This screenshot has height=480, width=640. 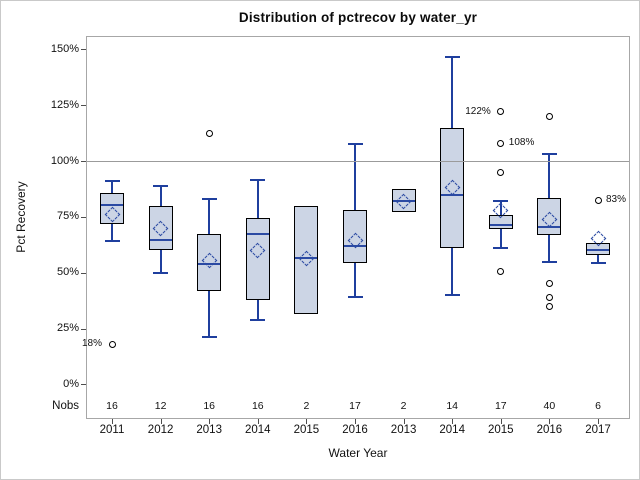 What do you see at coordinates (358, 162) in the screenshot?
I see `reference-line` at bounding box center [358, 162].